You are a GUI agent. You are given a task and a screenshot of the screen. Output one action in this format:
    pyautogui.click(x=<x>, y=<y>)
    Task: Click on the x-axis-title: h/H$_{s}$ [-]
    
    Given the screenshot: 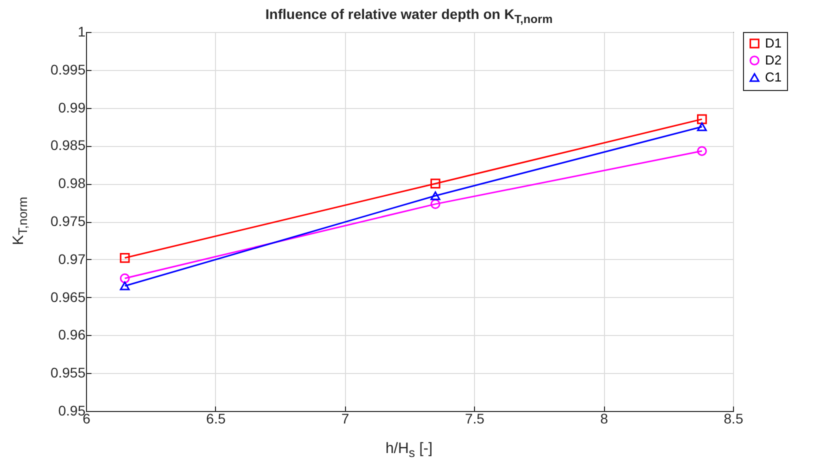 What is the action you would take?
    pyautogui.click(x=409, y=450)
    